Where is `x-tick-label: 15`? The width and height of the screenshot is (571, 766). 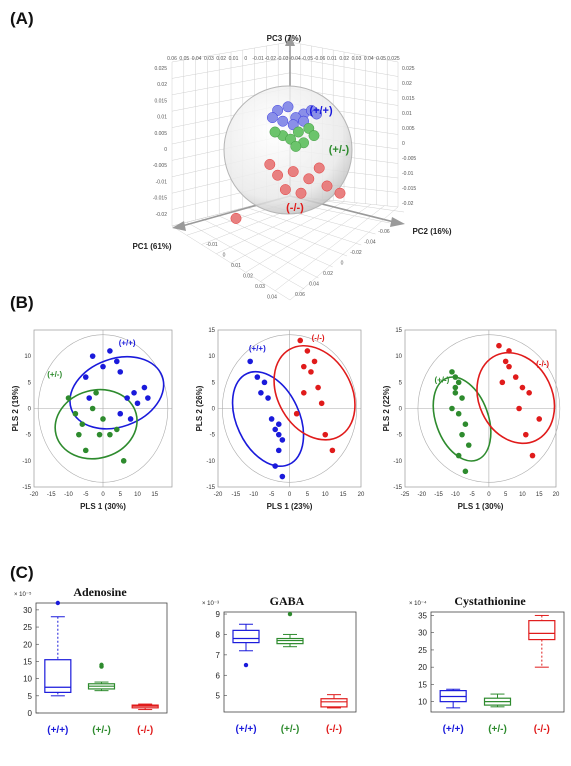
x-tick-label: 15 is located at coordinates (154, 495).